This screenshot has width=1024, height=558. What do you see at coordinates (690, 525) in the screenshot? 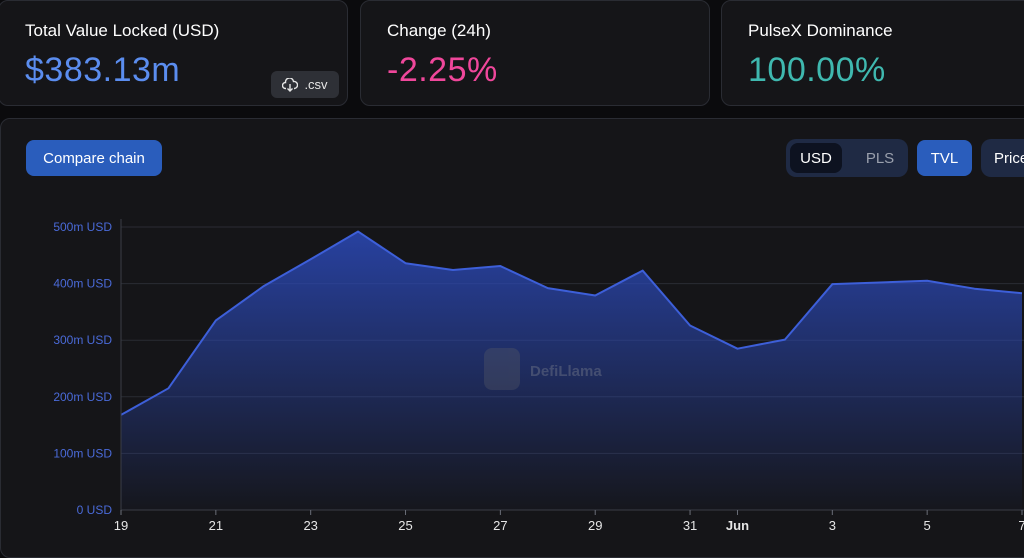
I see `x-tick-label: 31` at bounding box center [690, 525].